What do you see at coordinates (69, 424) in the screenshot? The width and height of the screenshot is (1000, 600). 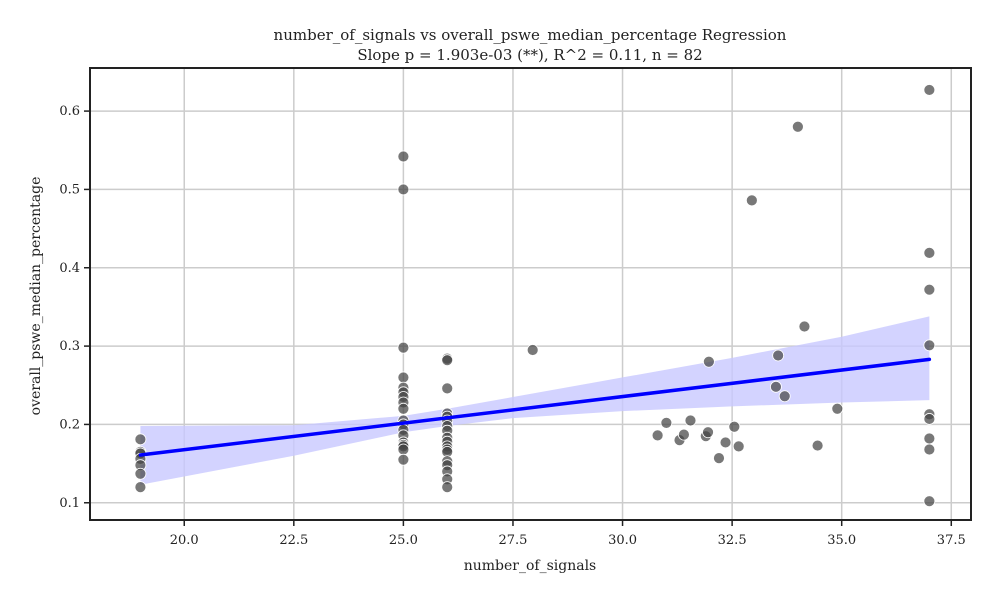 I see `y-tick-label: 0.2` at bounding box center [69, 424].